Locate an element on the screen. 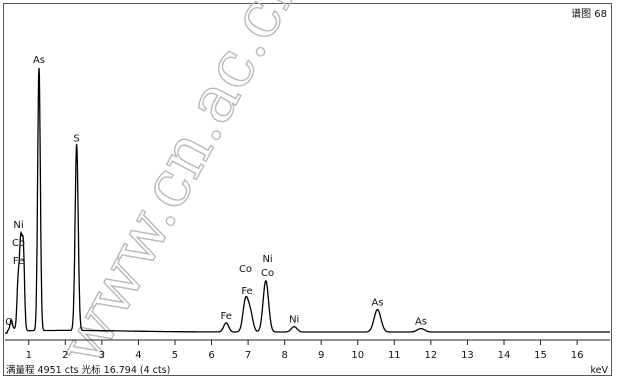 This screenshot has height=386, width=623. peak-label-co-2: Co is located at coordinates (18, 243).